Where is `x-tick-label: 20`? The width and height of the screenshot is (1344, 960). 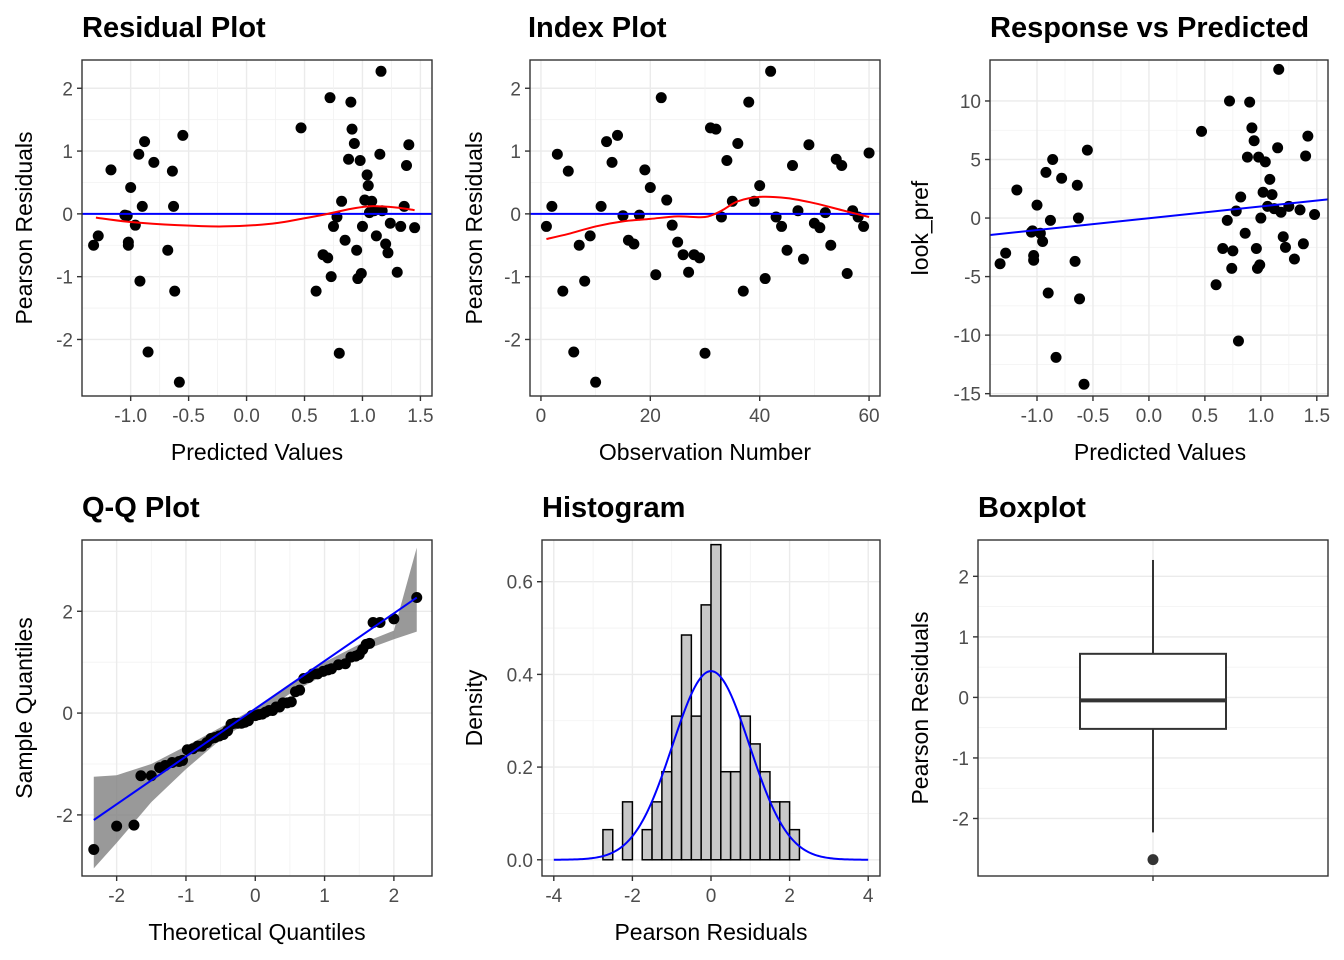
x-tick-label: 20 is located at coordinates (650, 416).